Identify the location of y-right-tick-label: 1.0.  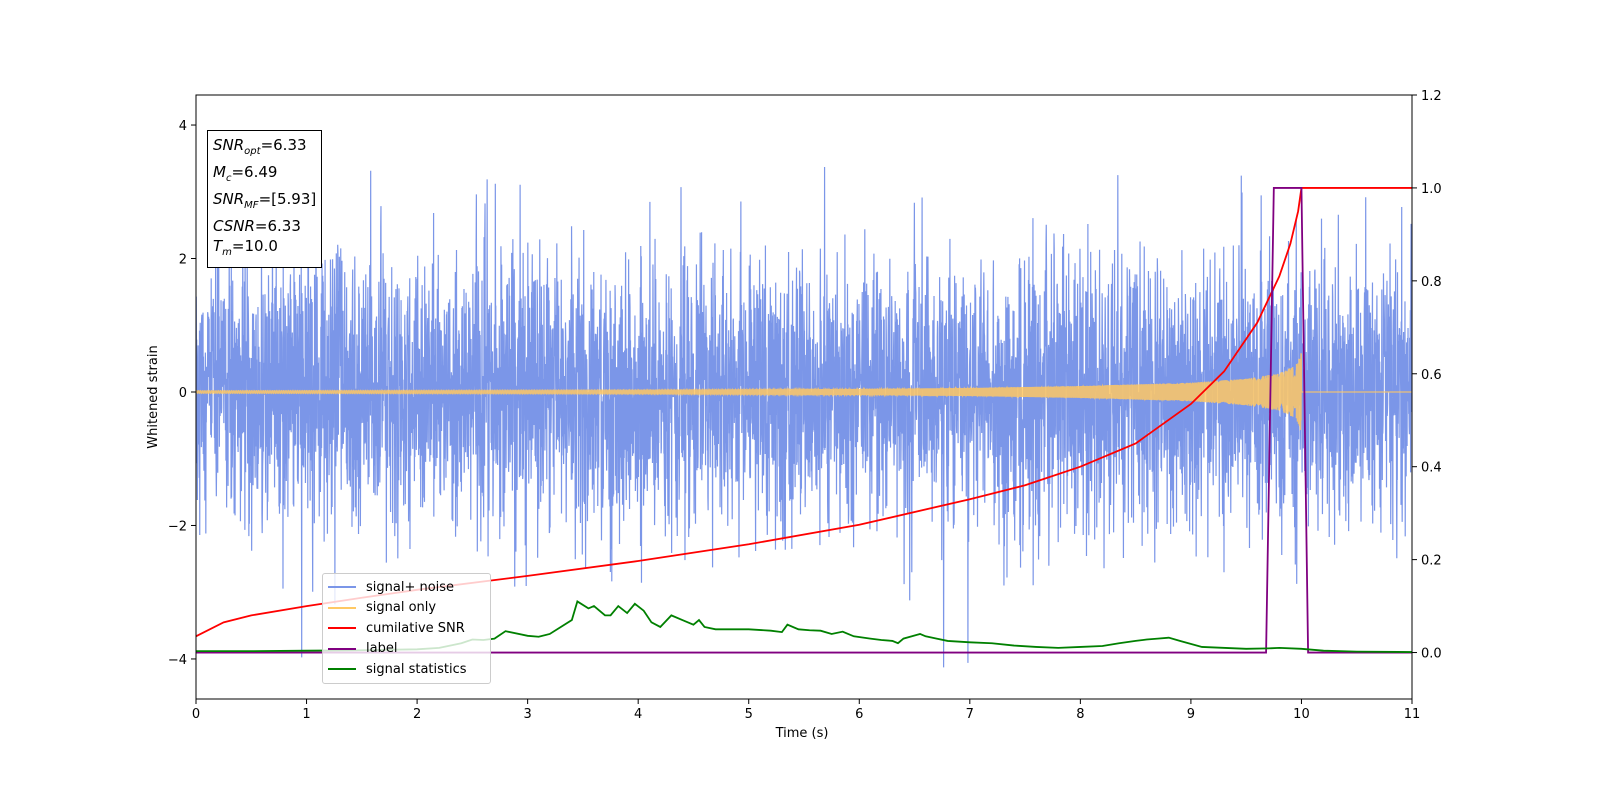
(1431, 189).